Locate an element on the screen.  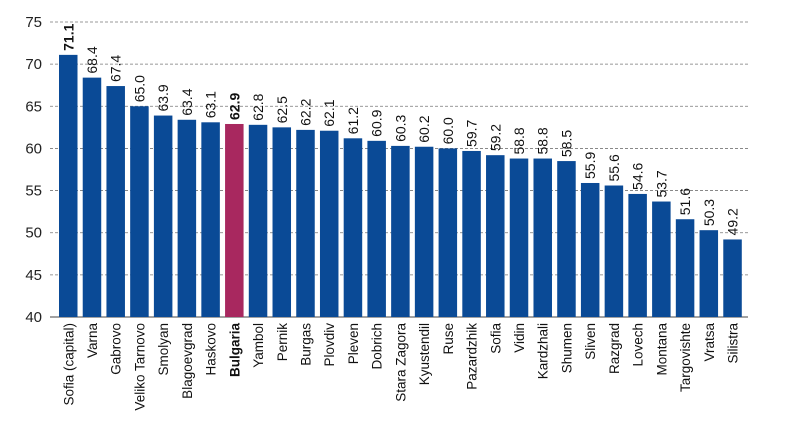
x-label-27: Vratsa is located at coordinates (709, 342).